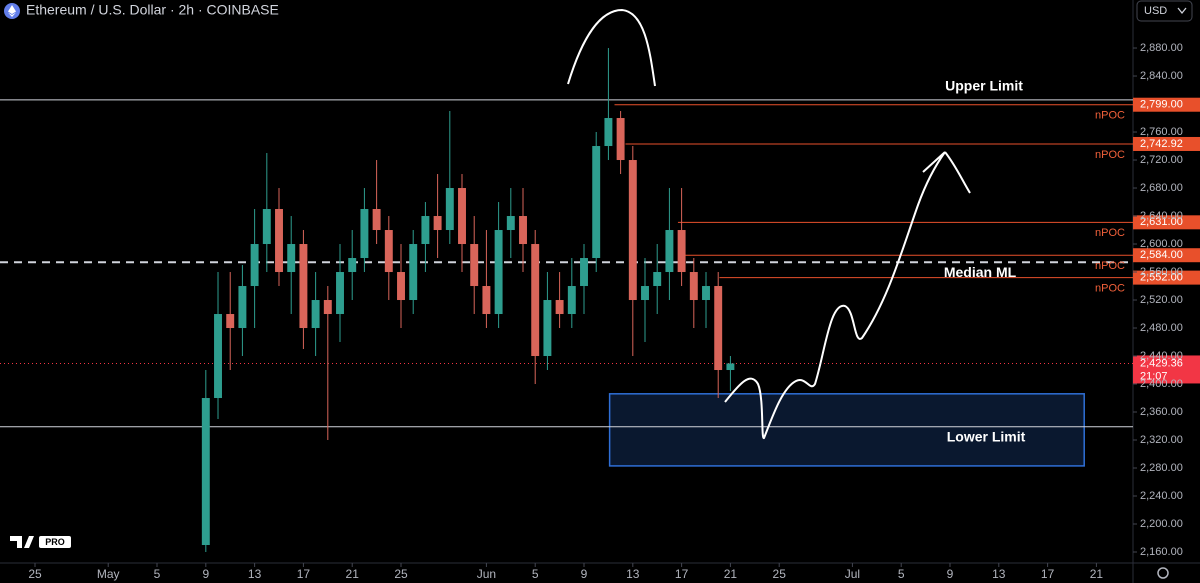  I want to click on zone, so click(846, 430).